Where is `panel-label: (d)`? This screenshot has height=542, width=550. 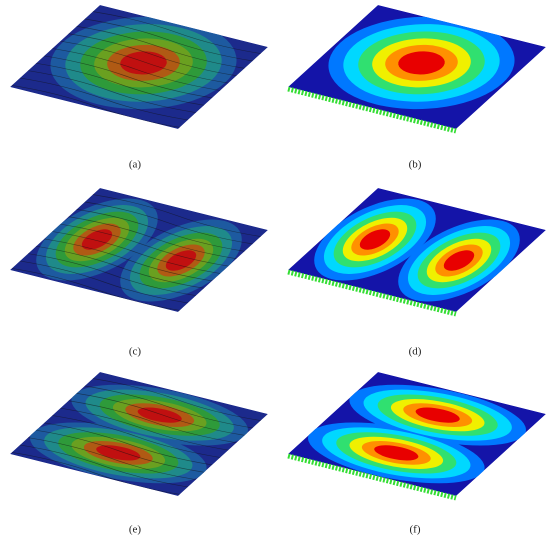
panel-label: (d) is located at coordinates (415, 352).